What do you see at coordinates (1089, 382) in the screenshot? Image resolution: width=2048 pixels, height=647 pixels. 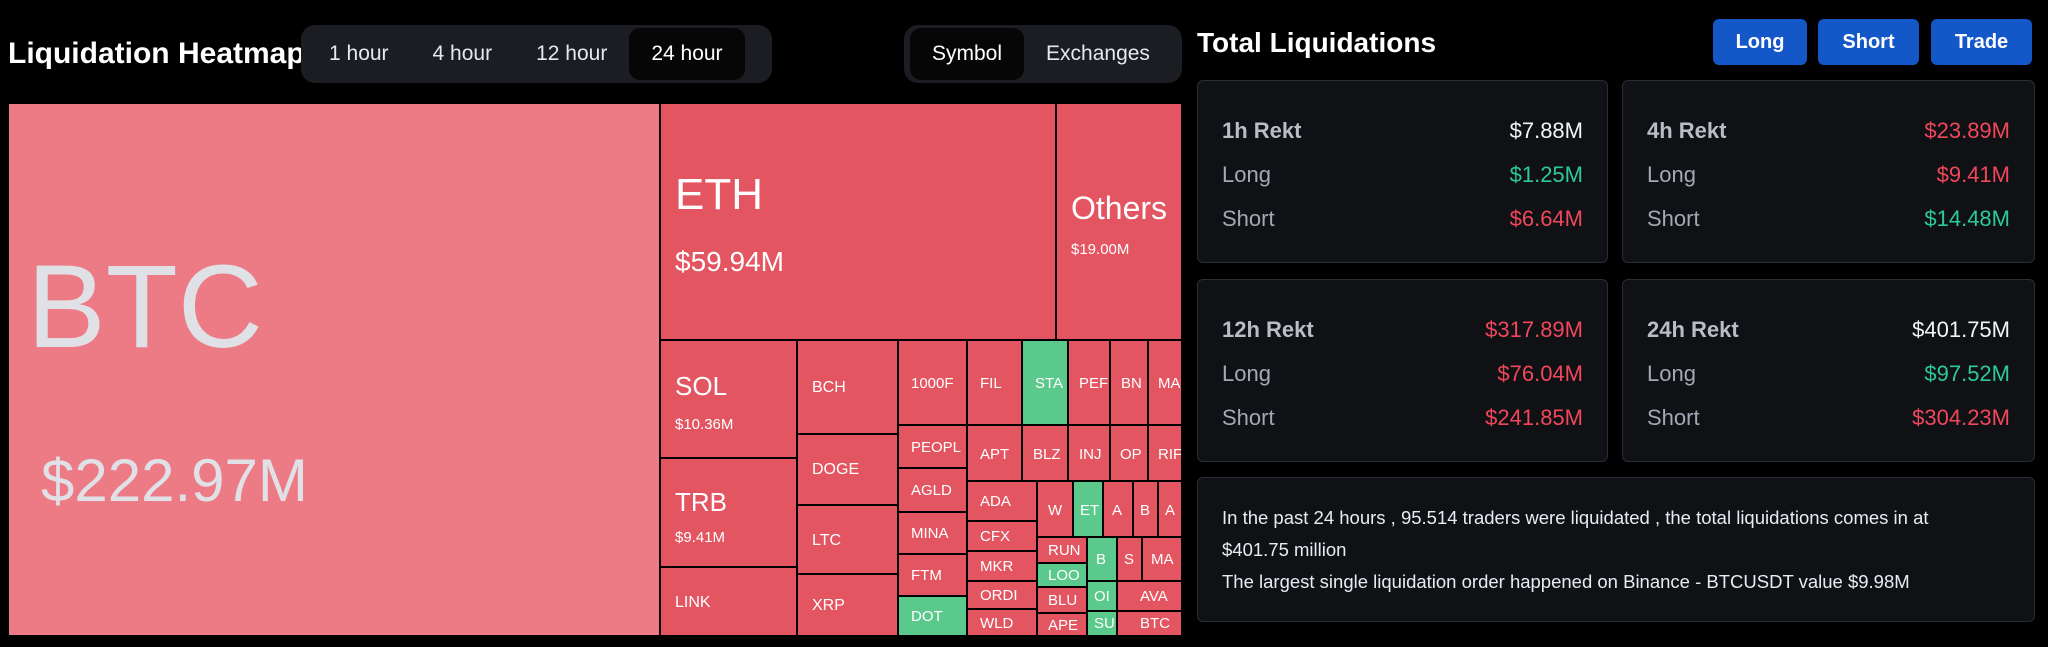 I see `tile-pef: PEF` at bounding box center [1089, 382].